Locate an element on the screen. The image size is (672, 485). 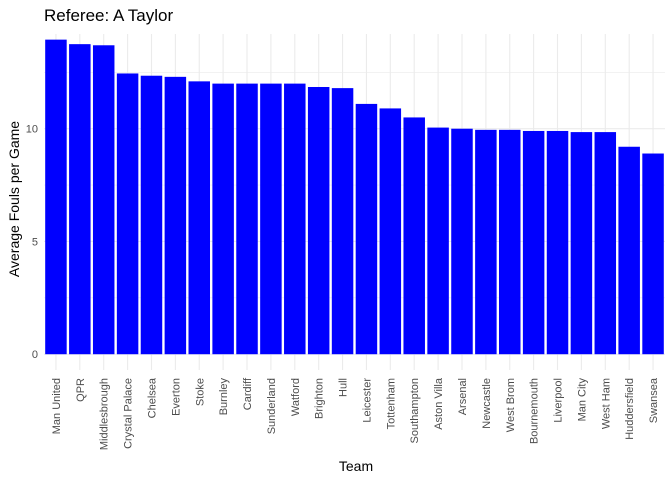
x-tick-label: Burnley is located at coordinates (224, 397).